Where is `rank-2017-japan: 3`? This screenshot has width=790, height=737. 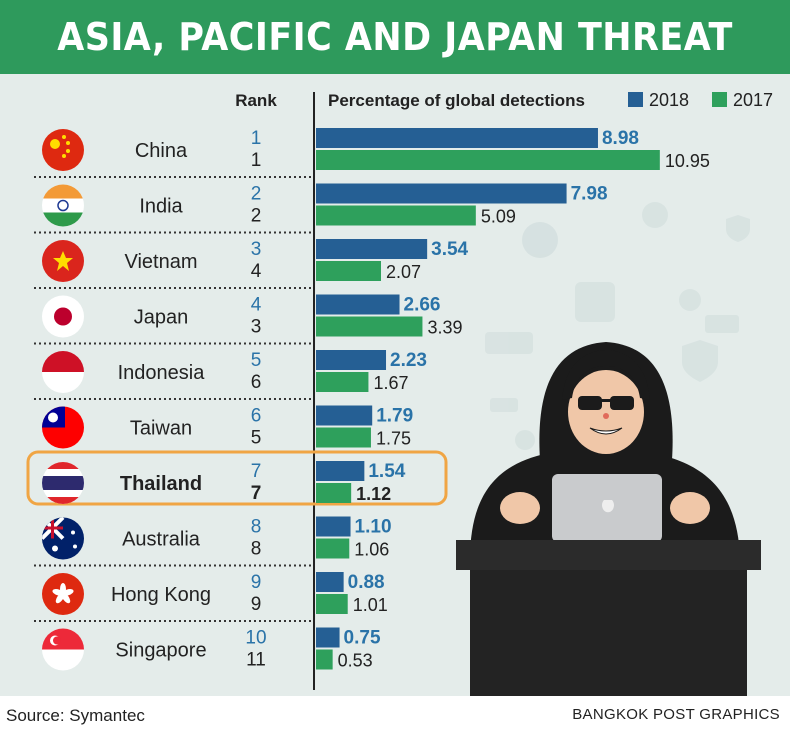
rank-2017-japan: 3 is located at coordinates (256, 327).